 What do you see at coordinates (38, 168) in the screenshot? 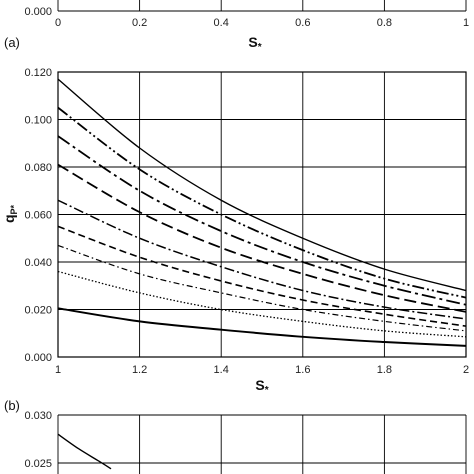
I see `panel-a-y-tick: 0.080` at bounding box center [38, 168].